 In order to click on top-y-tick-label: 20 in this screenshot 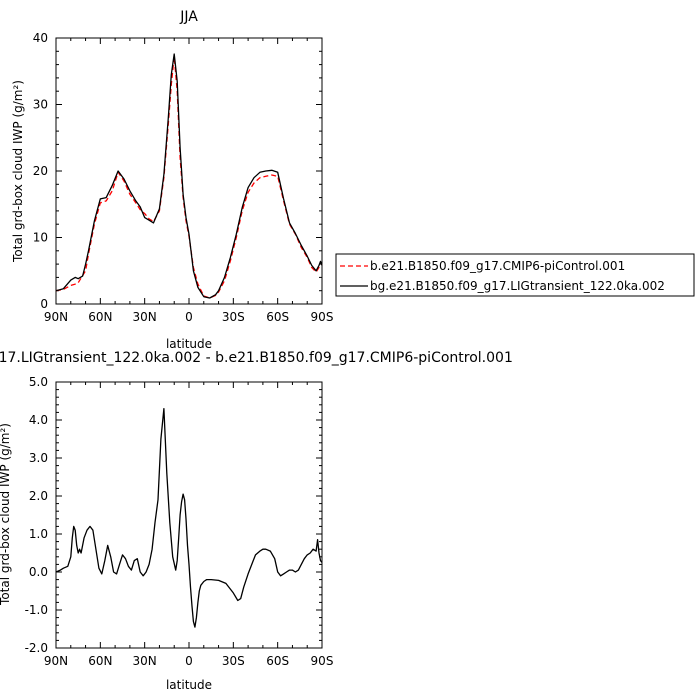, I will do `click(40, 171)`.